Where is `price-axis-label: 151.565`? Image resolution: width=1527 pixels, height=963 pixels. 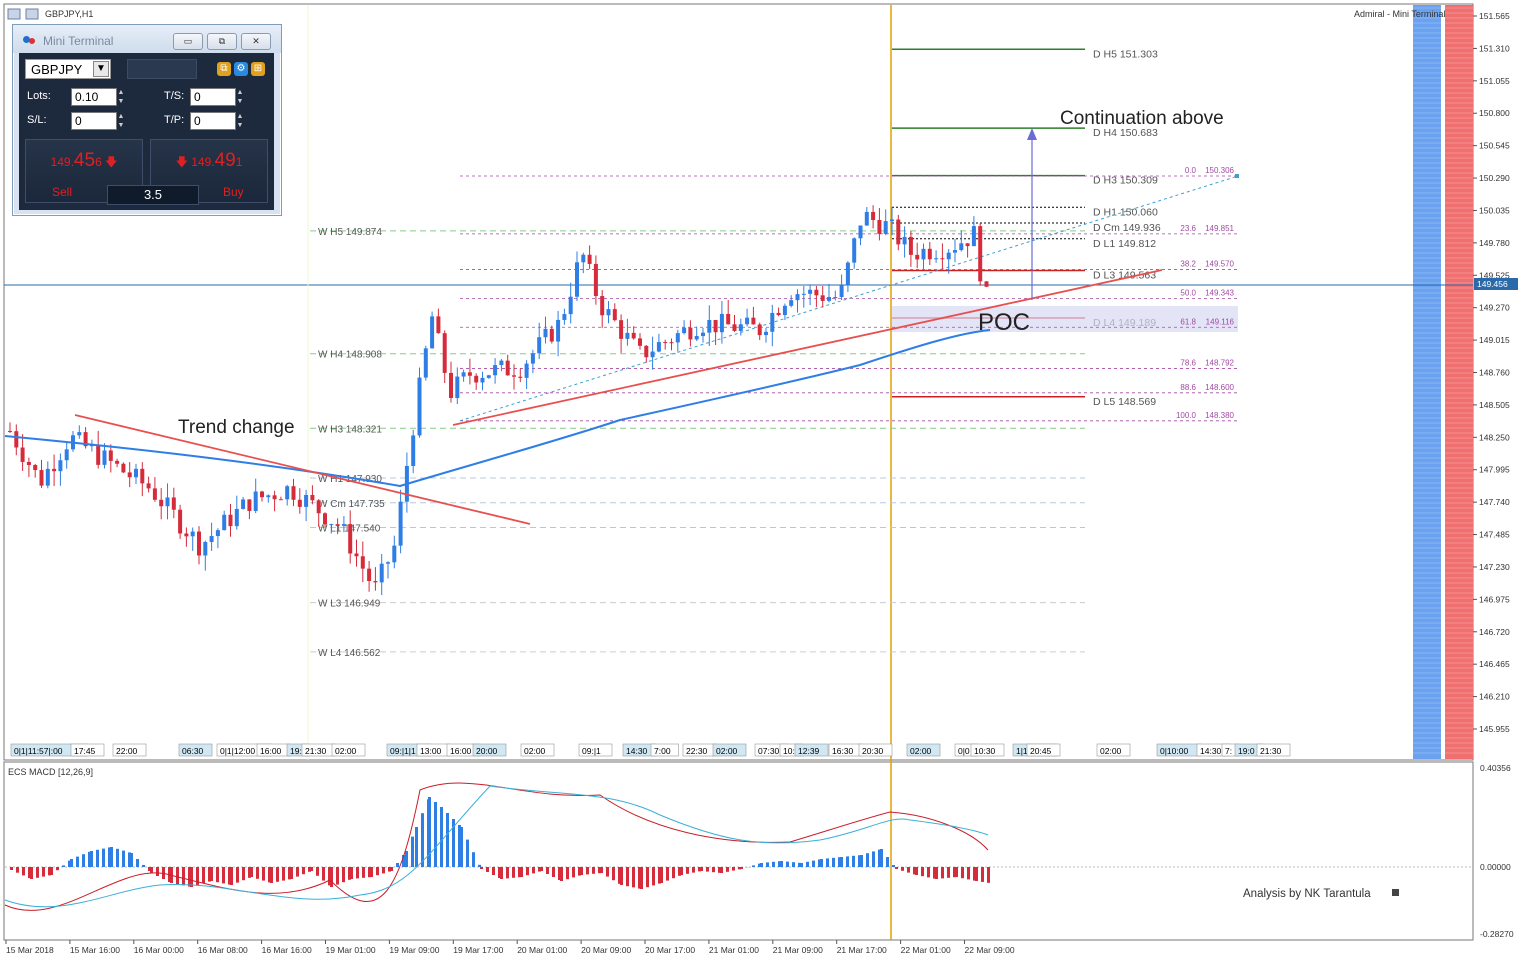
price-axis-label: 151.565 is located at coordinates (1494, 16).